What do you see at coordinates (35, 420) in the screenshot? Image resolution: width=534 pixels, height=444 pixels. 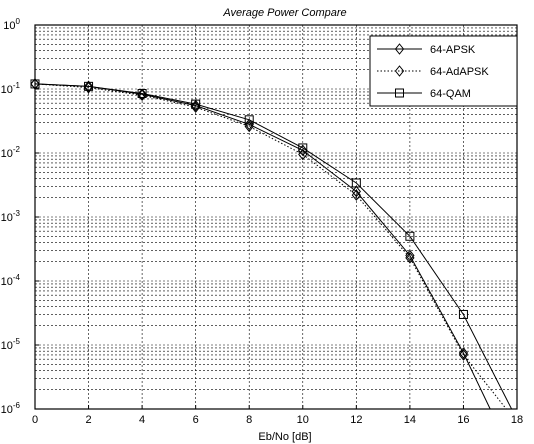 I see `x-tick-label: 0` at bounding box center [35, 420].